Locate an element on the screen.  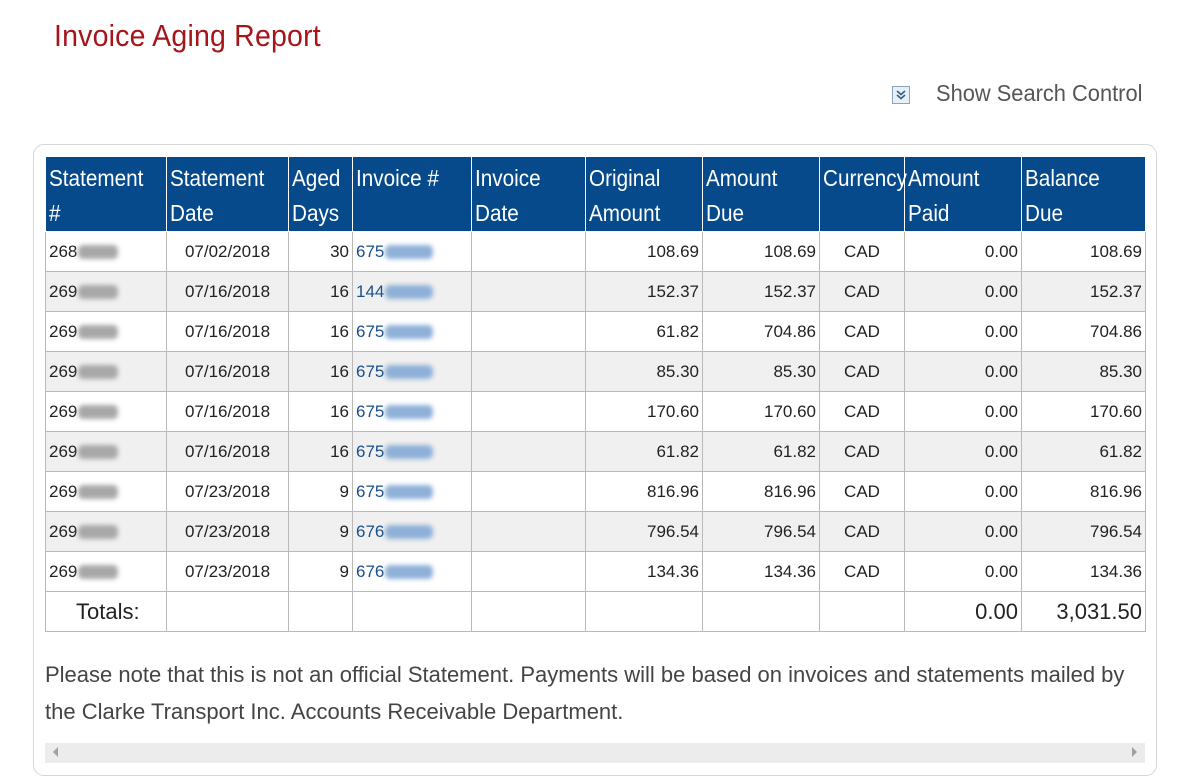
amount-due-cell: 134.36 is located at coordinates (761, 571).